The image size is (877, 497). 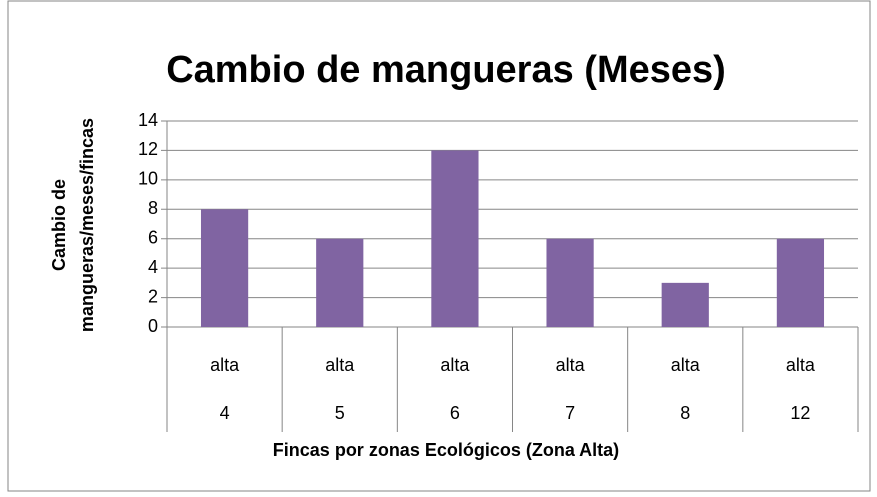 What do you see at coordinates (800, 413) in the screenshot?
I see `x-tick-label: 12` at bounding box center [800, 413].